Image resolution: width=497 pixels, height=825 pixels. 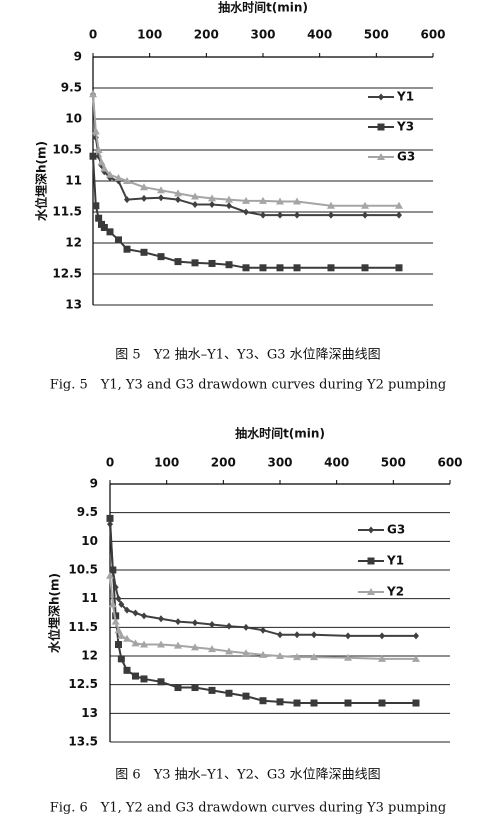 I want to click on x-tick-label: 100, so click(x=166, y=463).